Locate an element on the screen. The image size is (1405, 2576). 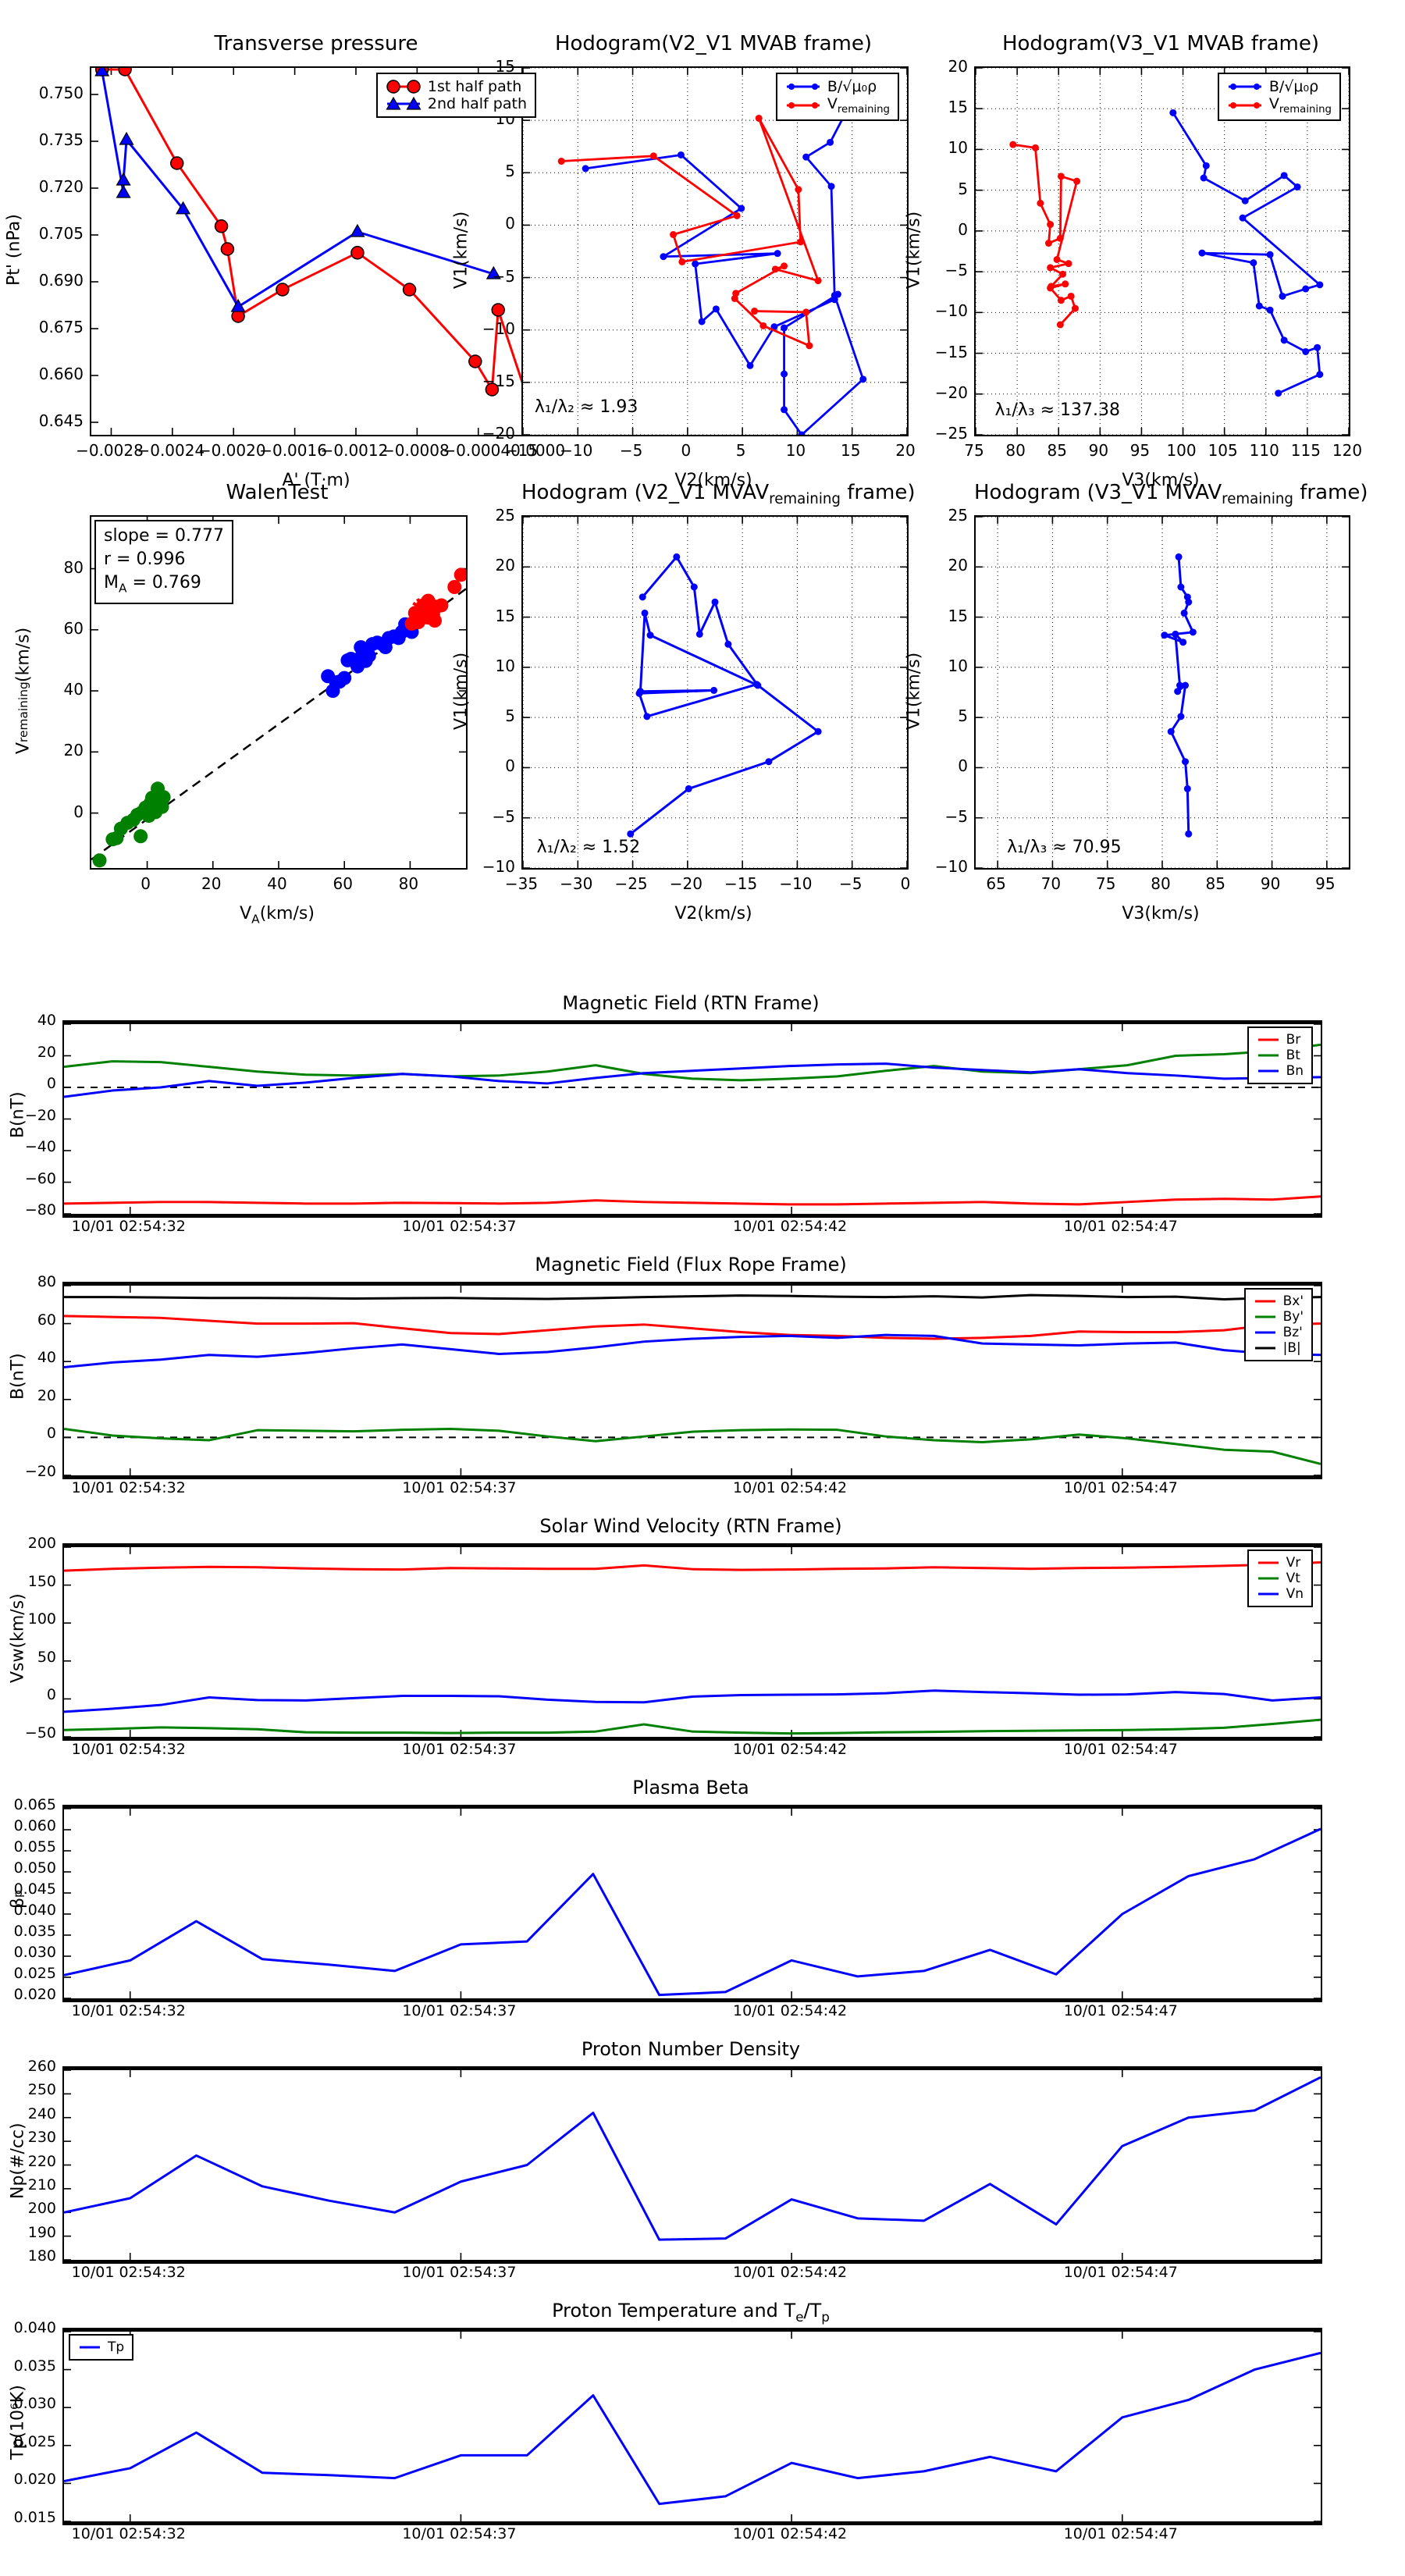
panel-title-magnetic-field-rtn: Magnetic Field (RTN Frame) is located at coordinates (691, 1003).